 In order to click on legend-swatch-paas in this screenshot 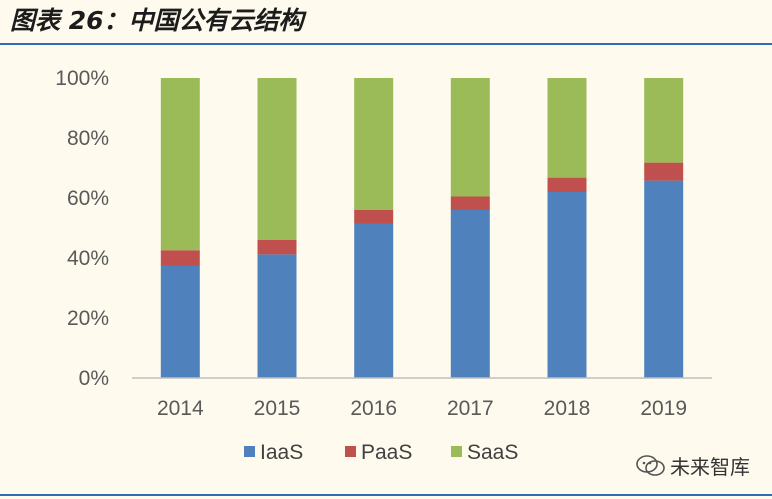, I will do `click(350, 451)`.